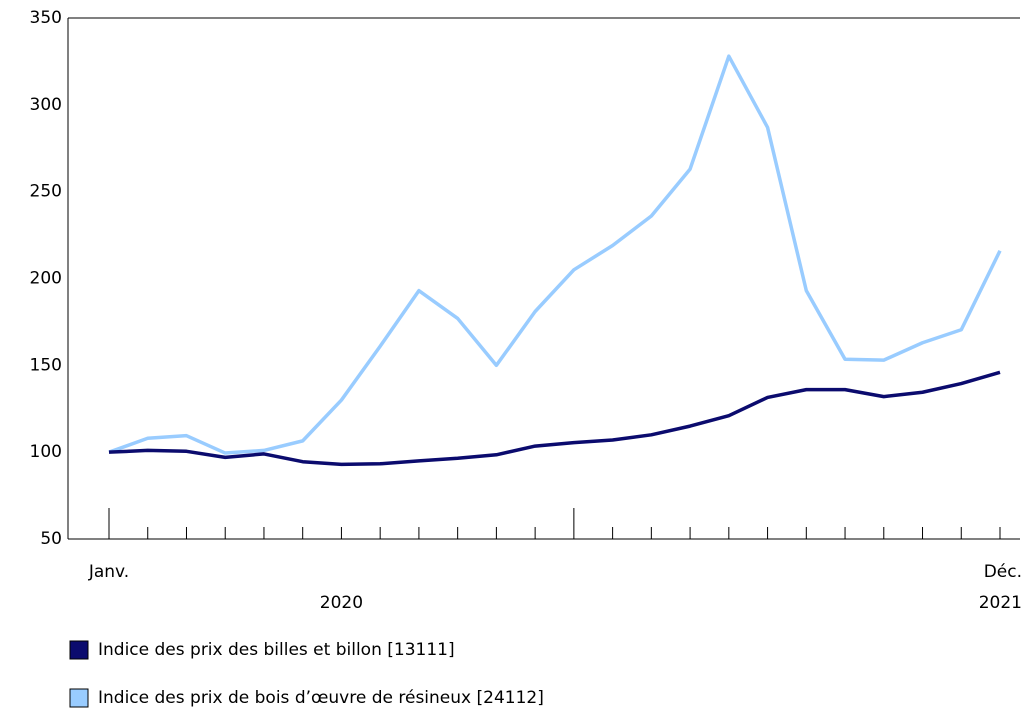 This screenshot has height=708, width=1032. What do you see at coordinates (108, 572) in the screenshot?
I see `x-tick-label: Janv.` at bounding box center [108, 572].